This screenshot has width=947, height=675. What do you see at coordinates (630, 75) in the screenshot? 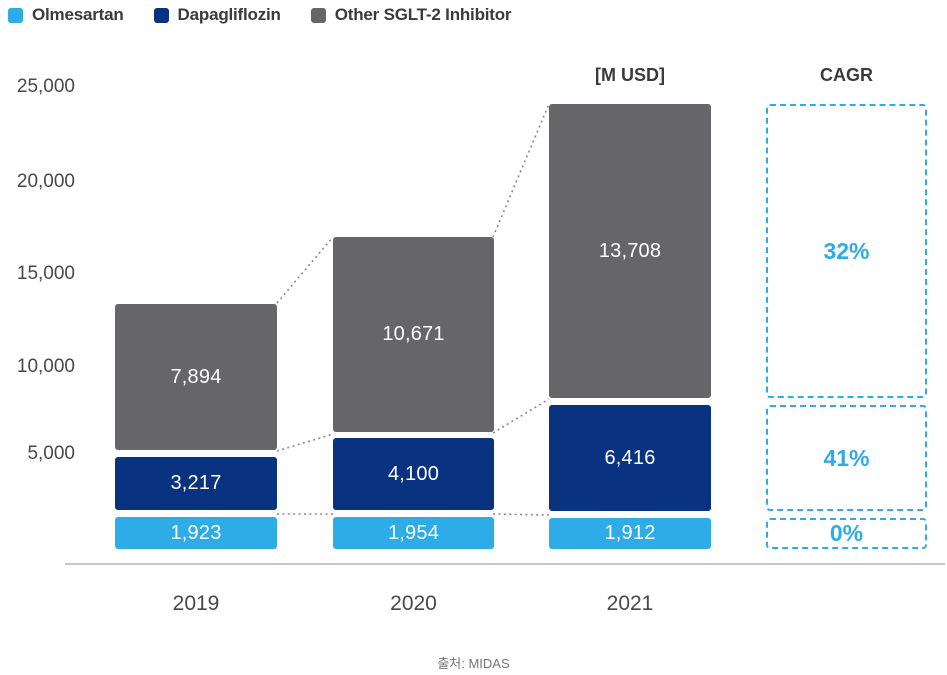
I see `unit-header: [M USD]` at bounding box center [630, 75].